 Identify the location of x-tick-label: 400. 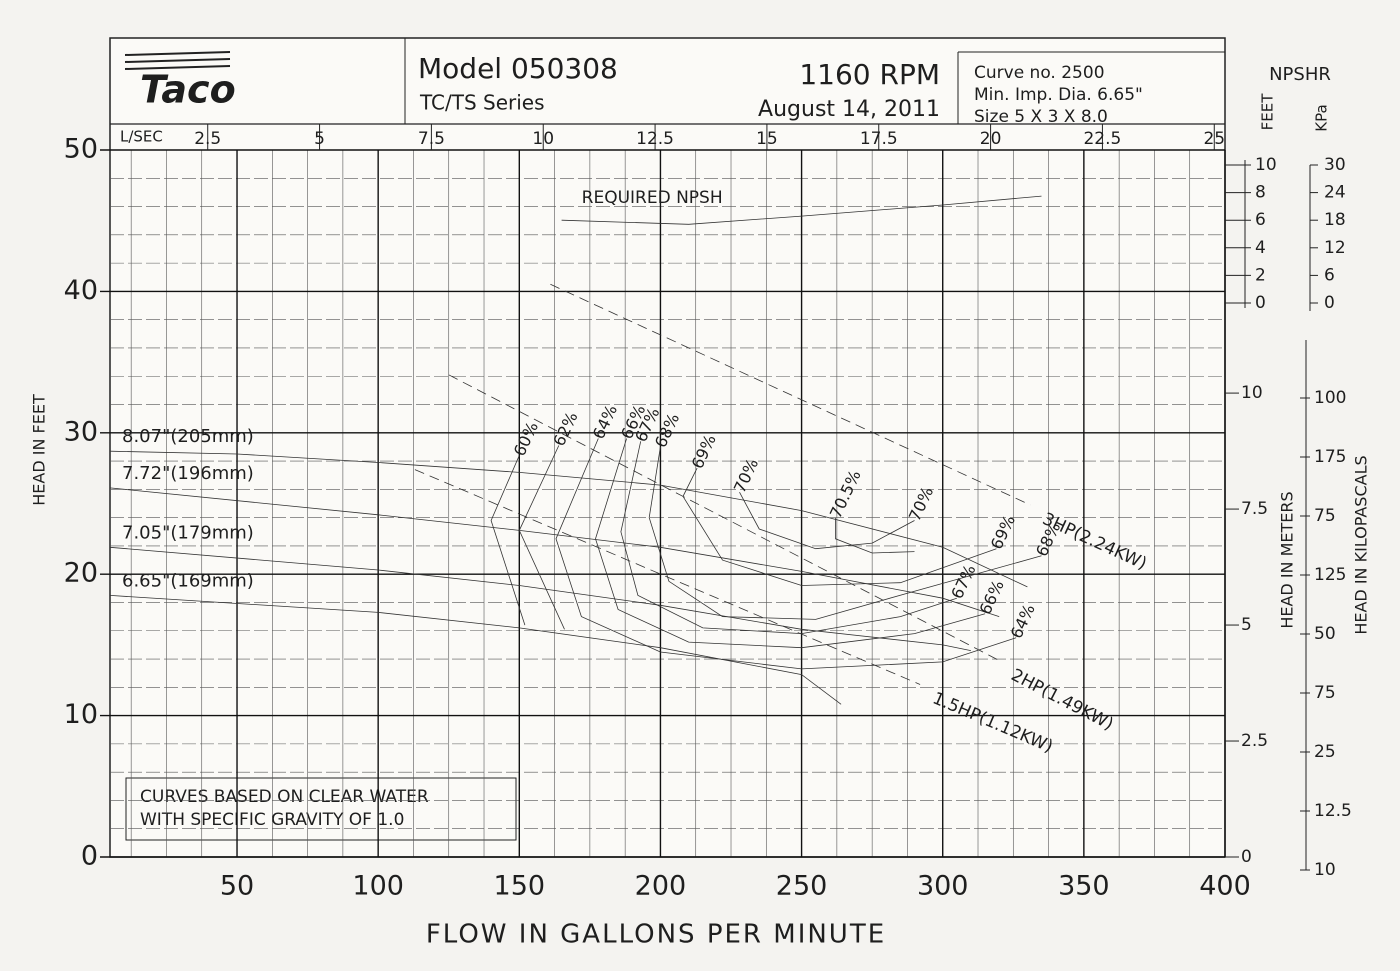
(1225, 886).